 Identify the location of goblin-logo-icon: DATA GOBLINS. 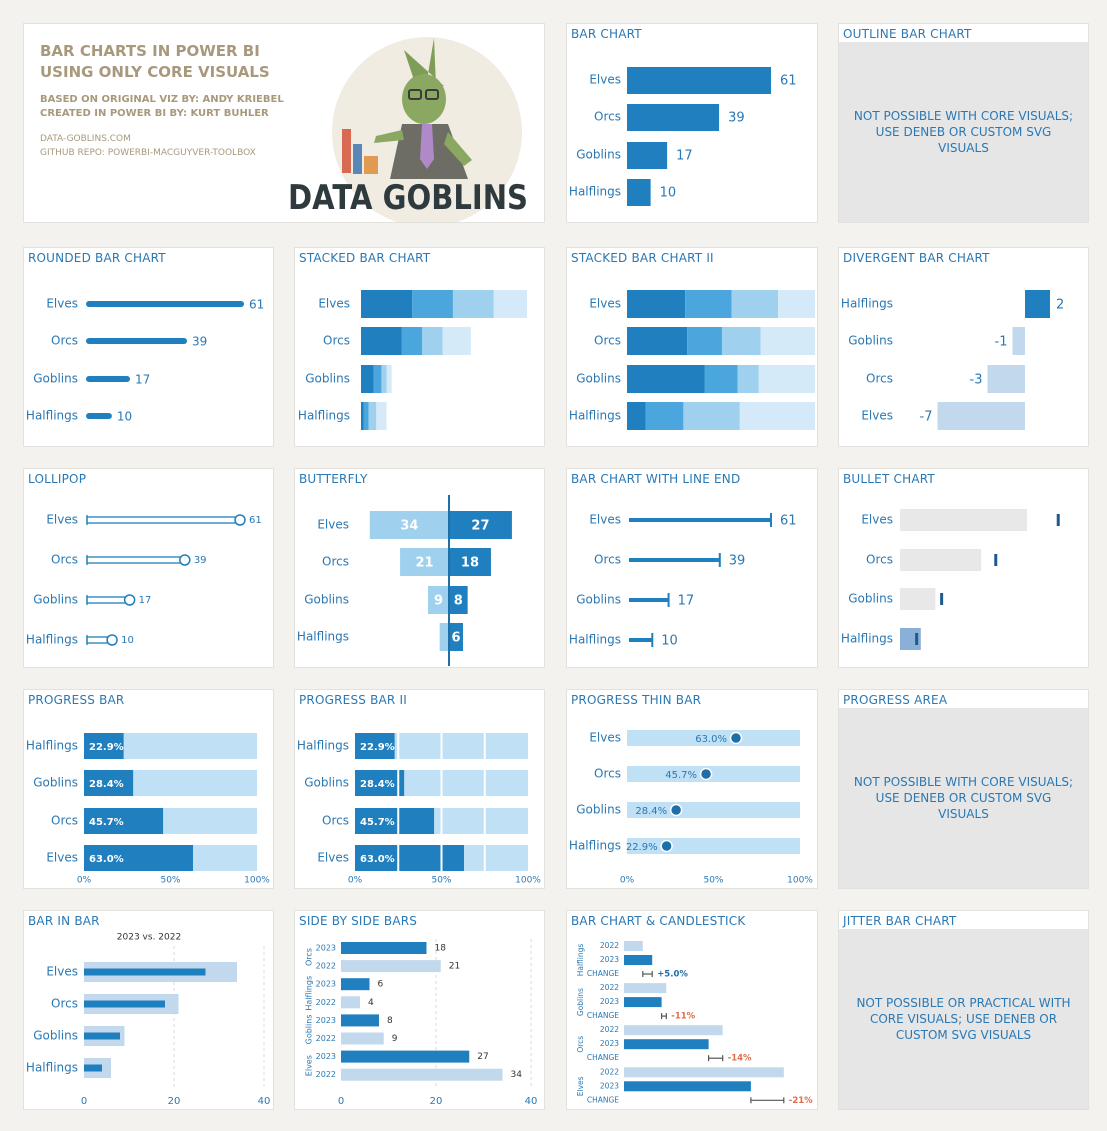
(408, 129).